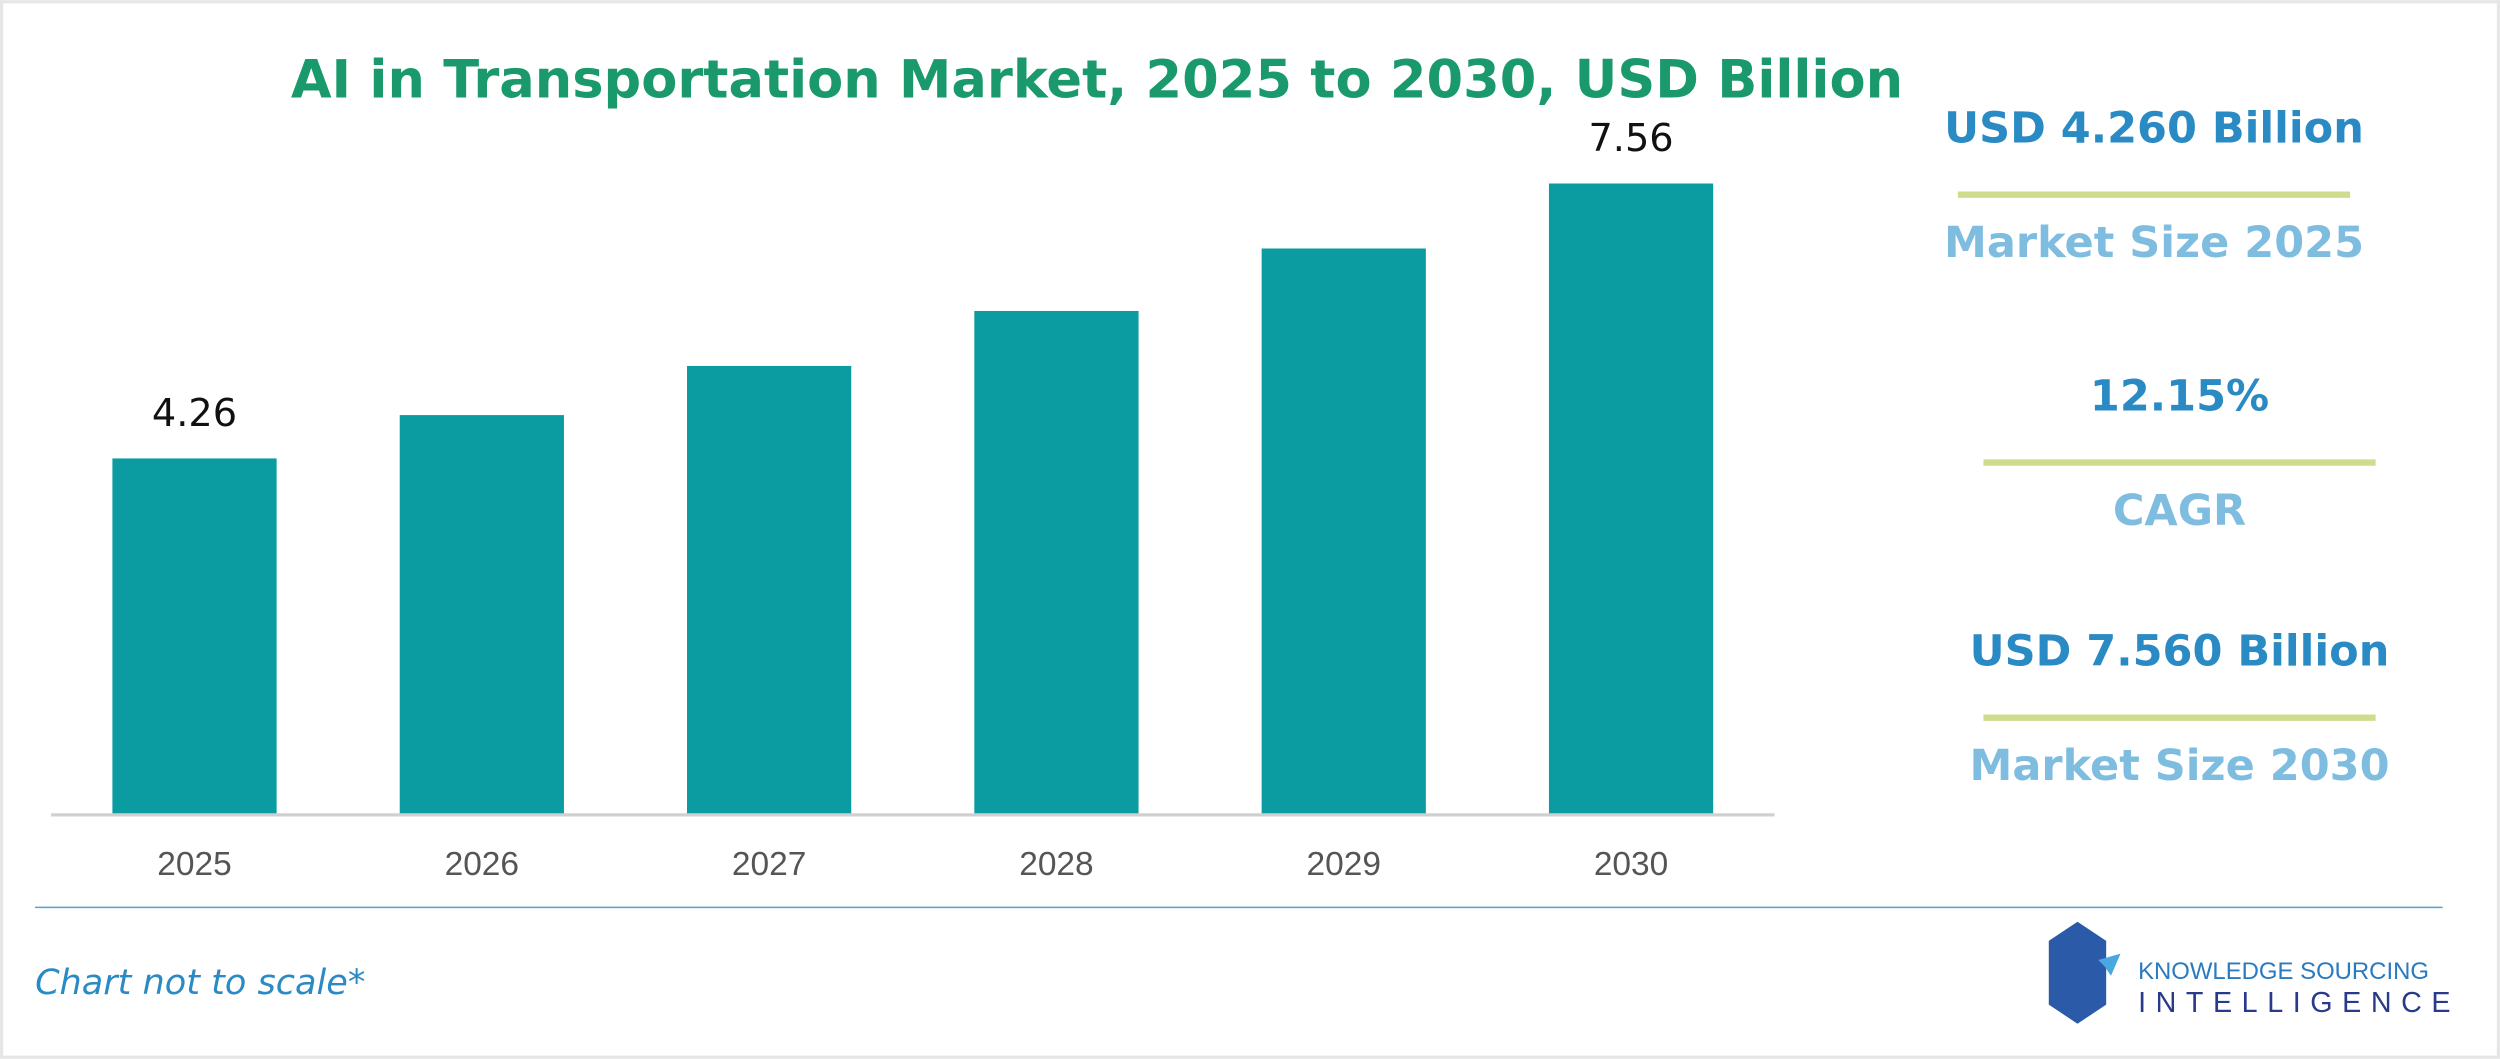  Describe the element at coordinates (2095, 977) in the screenshot. I see `logo-arrow` at that location.